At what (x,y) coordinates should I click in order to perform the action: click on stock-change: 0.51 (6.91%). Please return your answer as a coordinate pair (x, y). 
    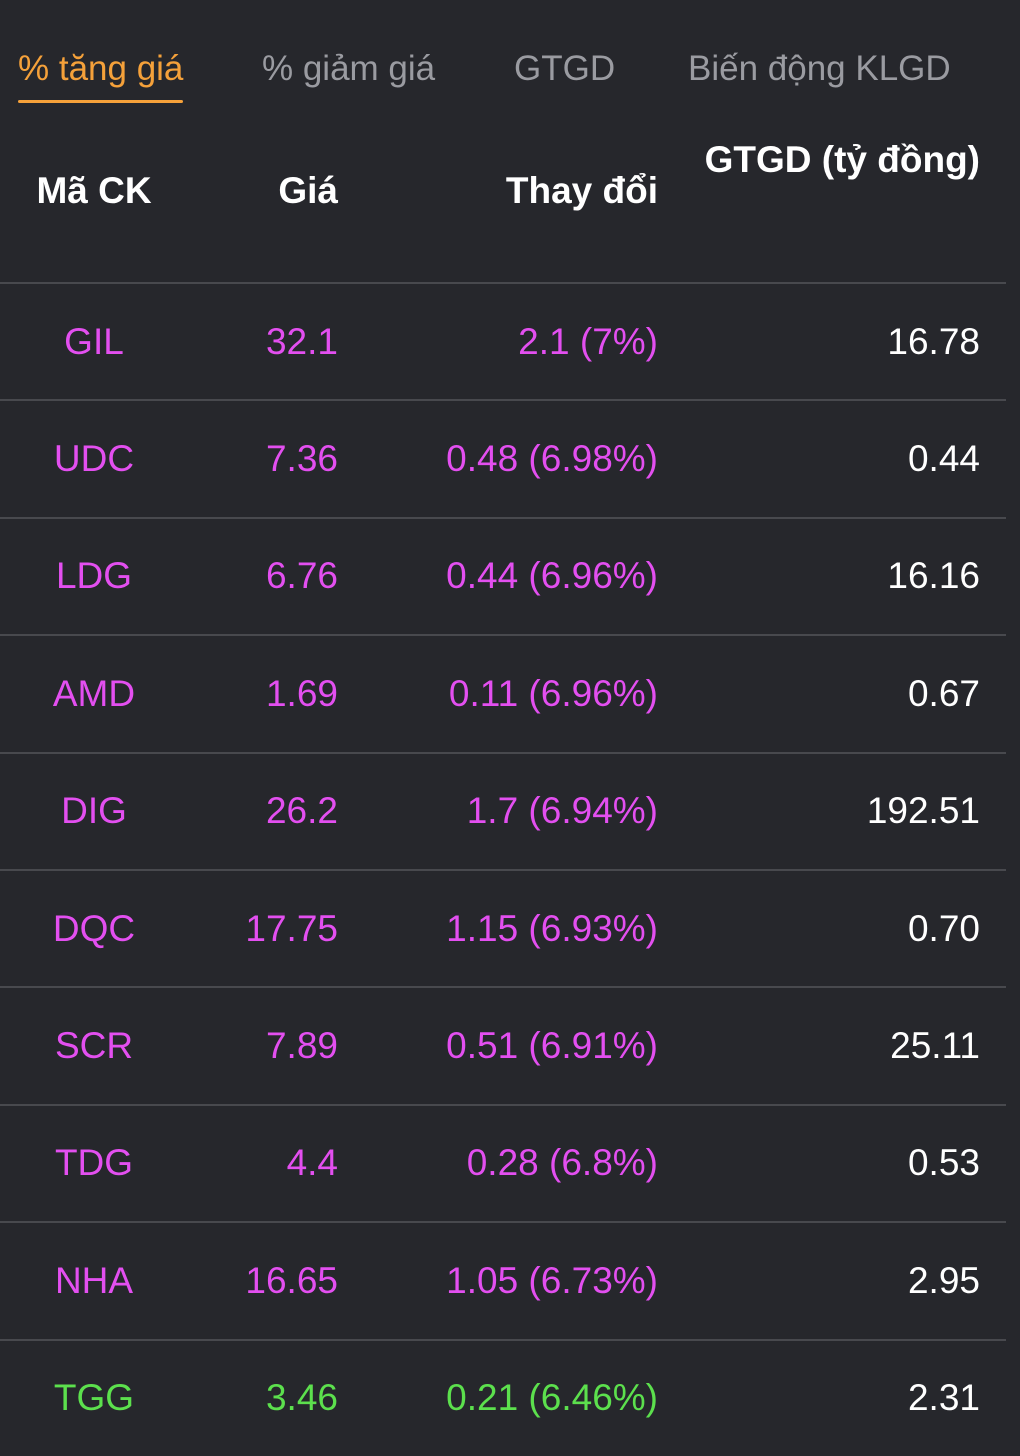
    Looking at the image, I should click on (552, 1046).